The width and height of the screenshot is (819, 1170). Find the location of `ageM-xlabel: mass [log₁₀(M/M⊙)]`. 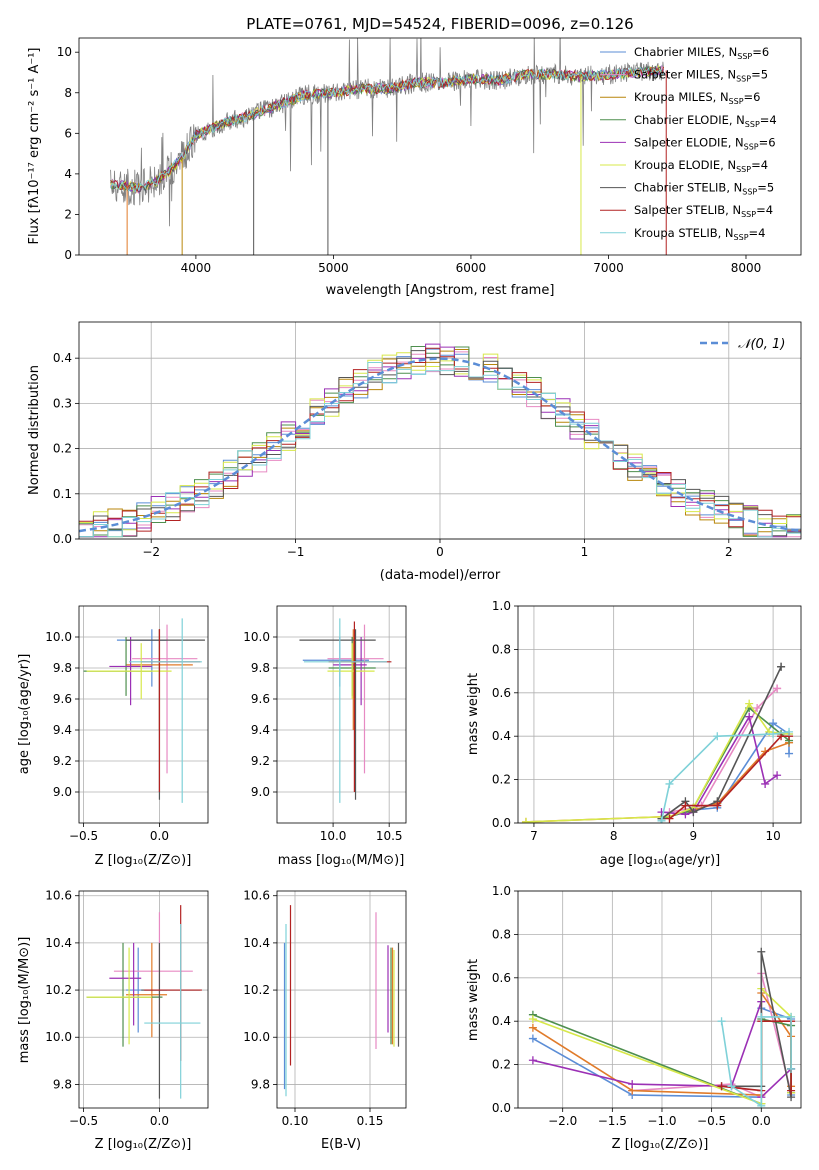

ageM-xlabel: mass [log₁₀(M/M⊙)] is located at coordinates (341, 860).